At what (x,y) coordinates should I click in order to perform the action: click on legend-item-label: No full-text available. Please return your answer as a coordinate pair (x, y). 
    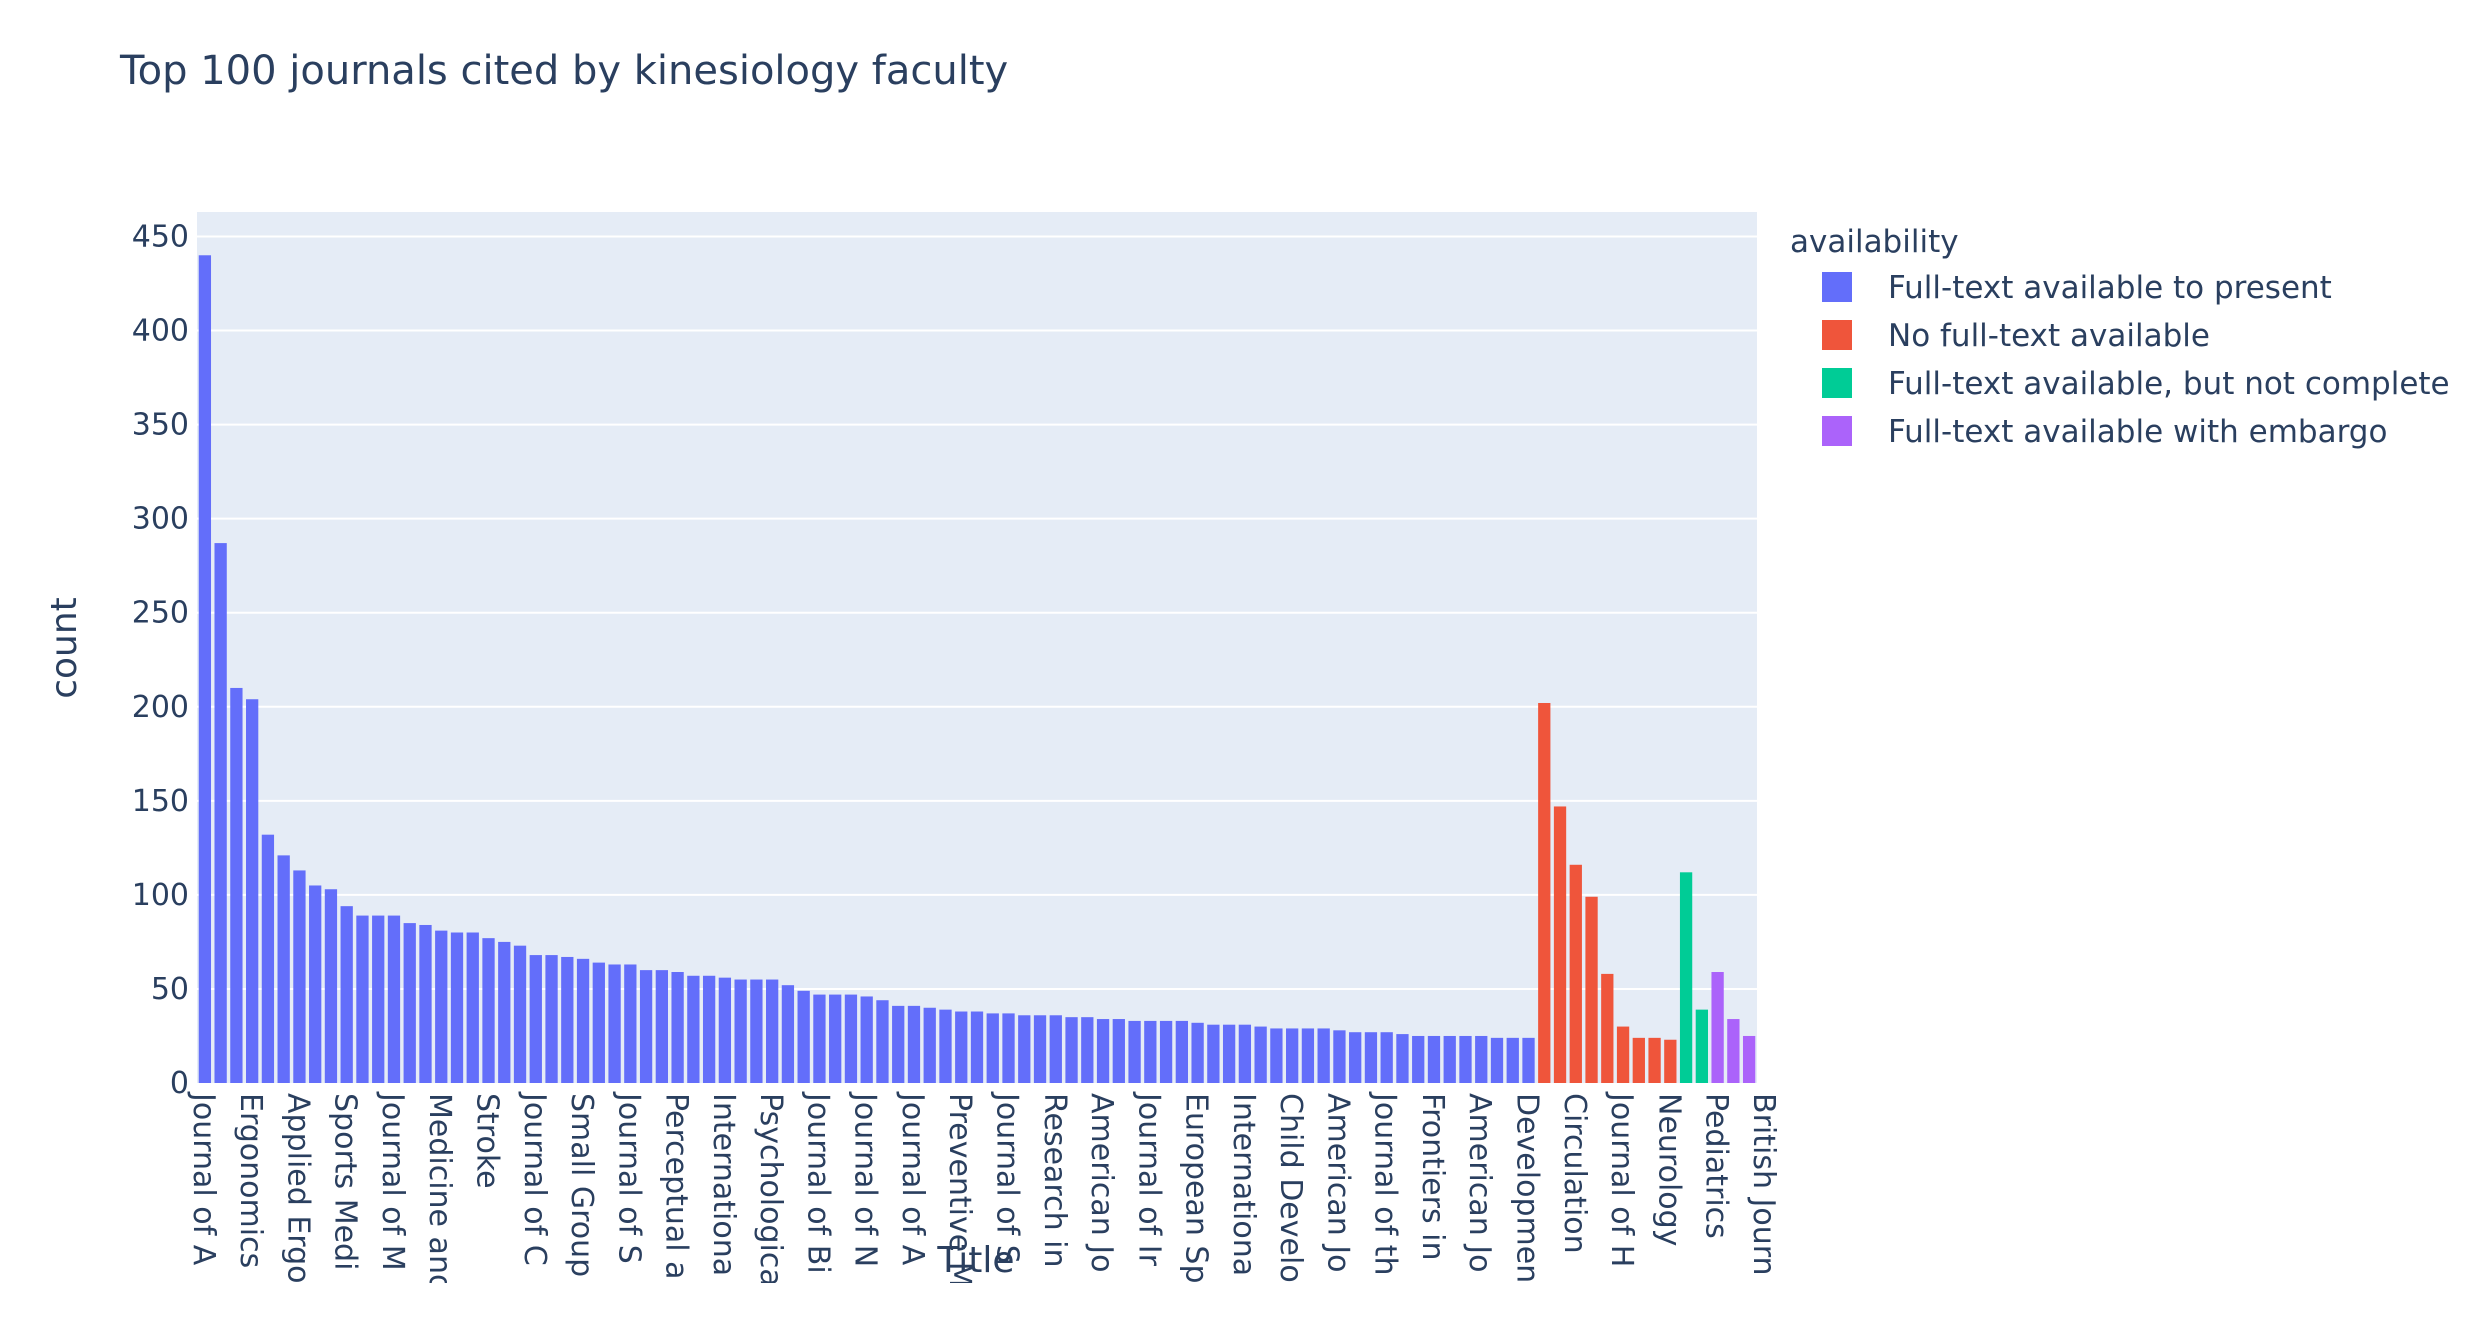
    Looking at the image, I should click on (2049, 336).